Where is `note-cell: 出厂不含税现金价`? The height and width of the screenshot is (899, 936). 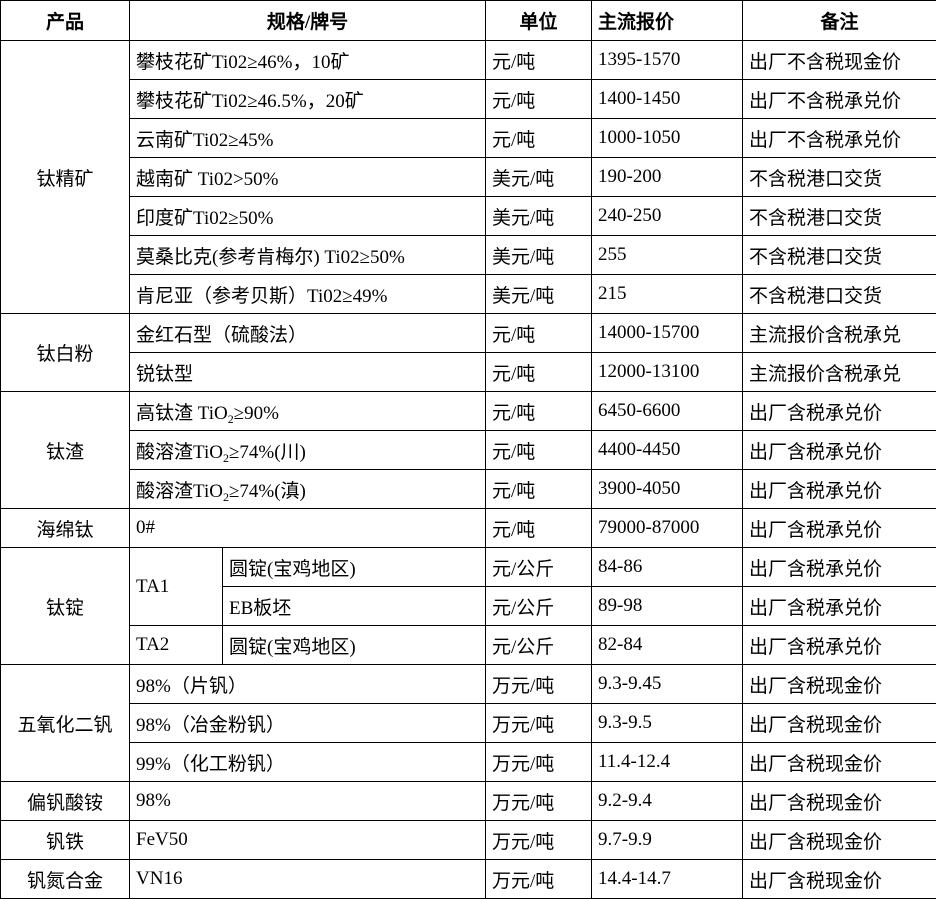
note-cell: 出厂不含税现金价 is located at coordinates (839, 60).